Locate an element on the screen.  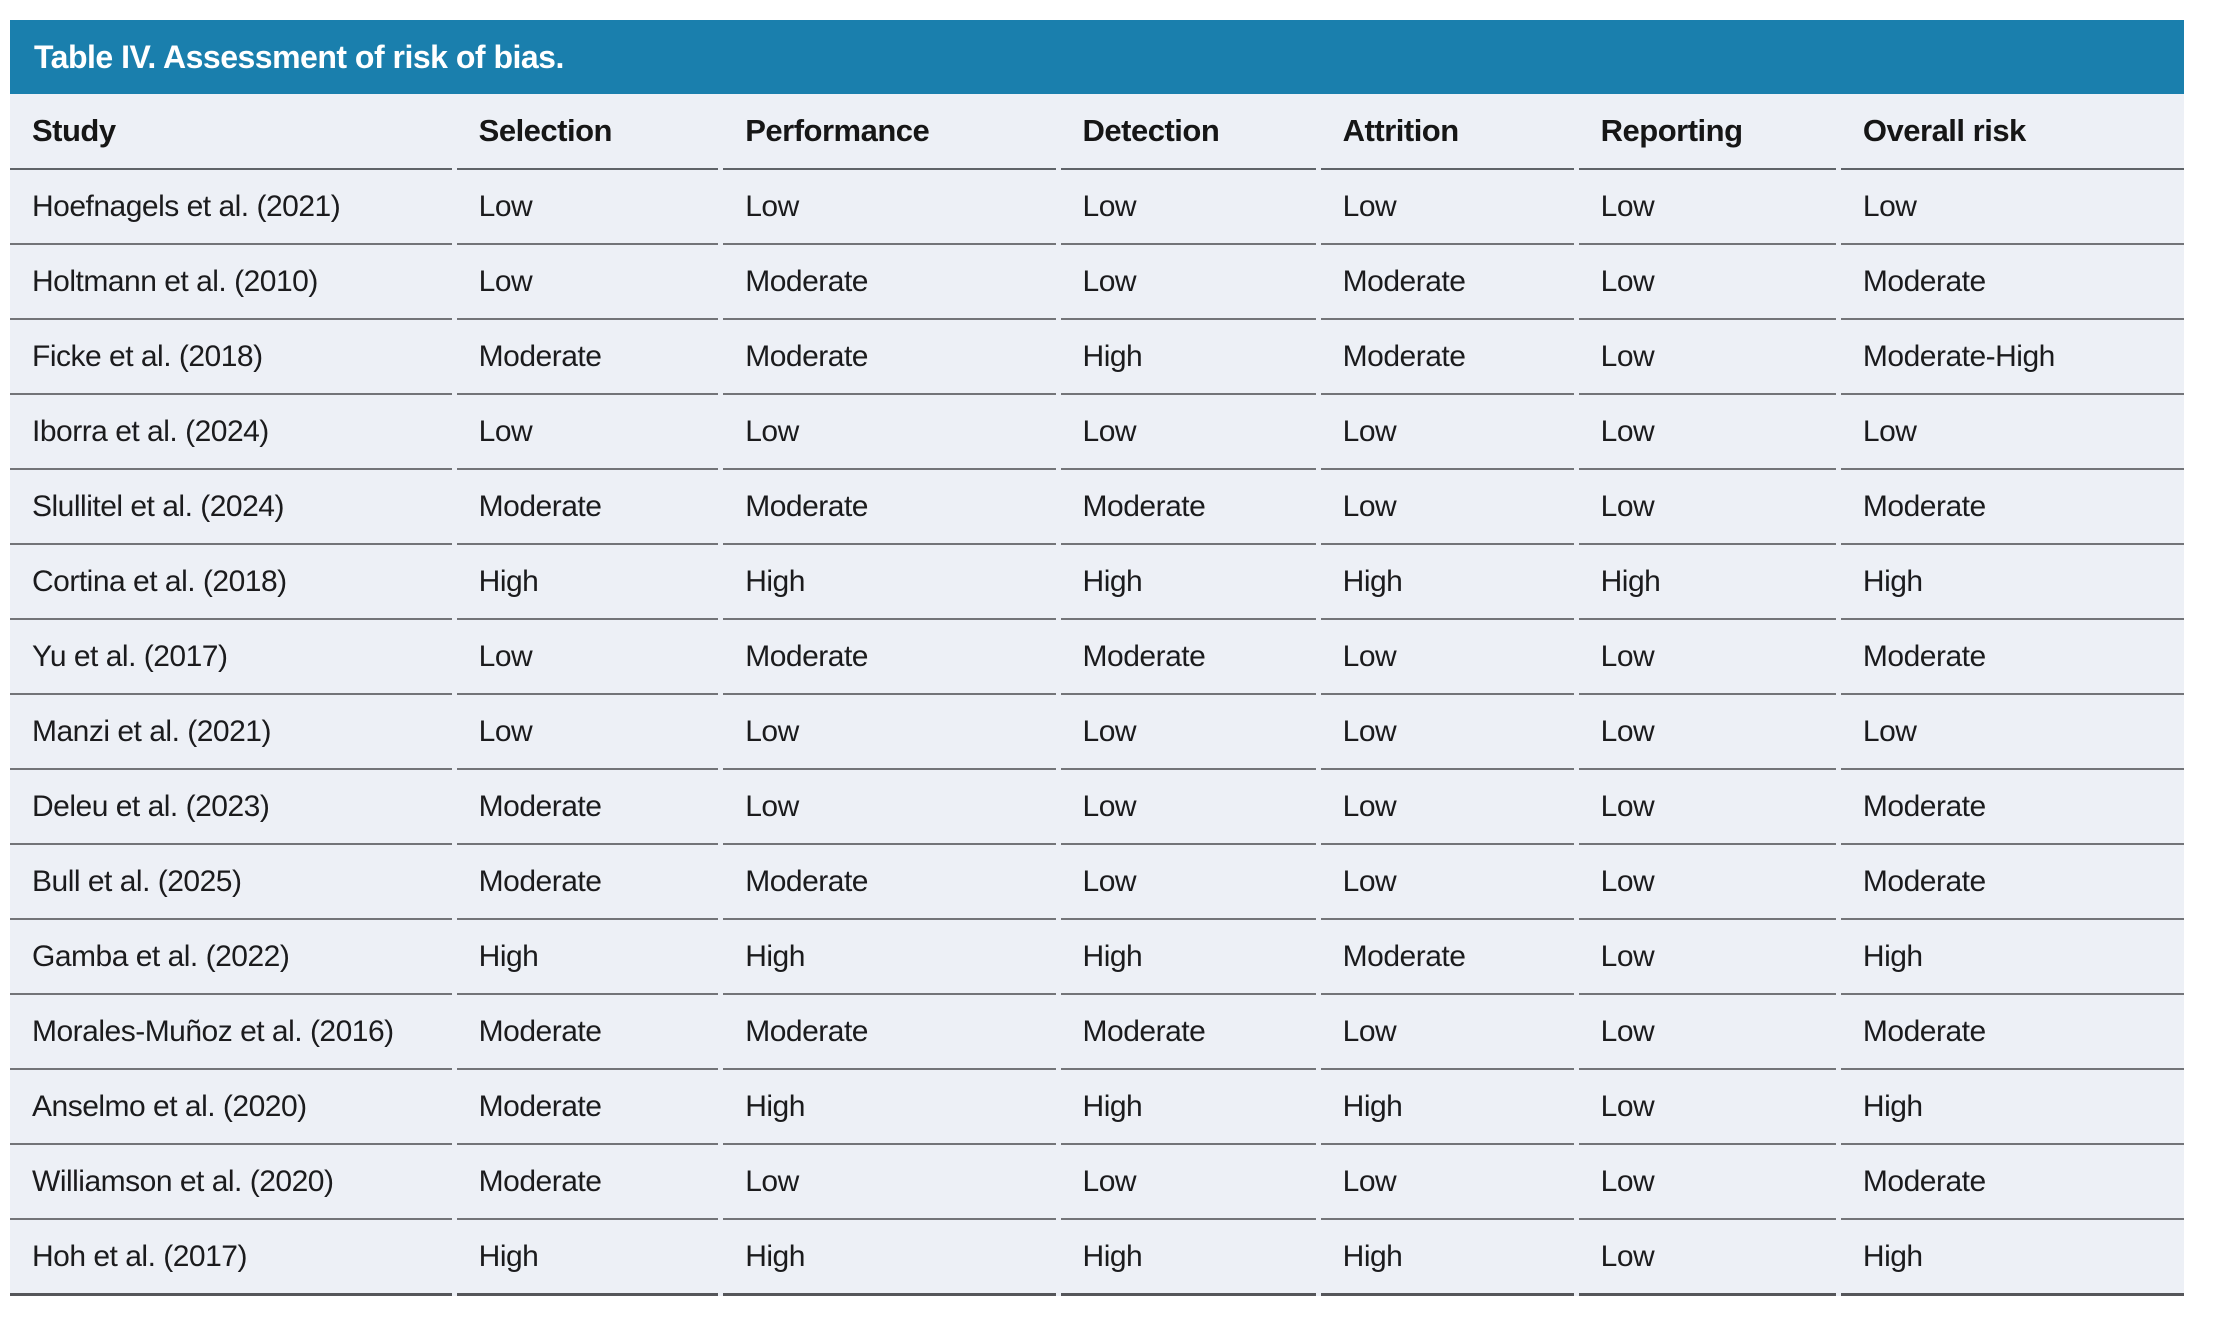
table-title-bar: Table IV. Assessment of risk of bias. is located at coordinates (1097, 57).